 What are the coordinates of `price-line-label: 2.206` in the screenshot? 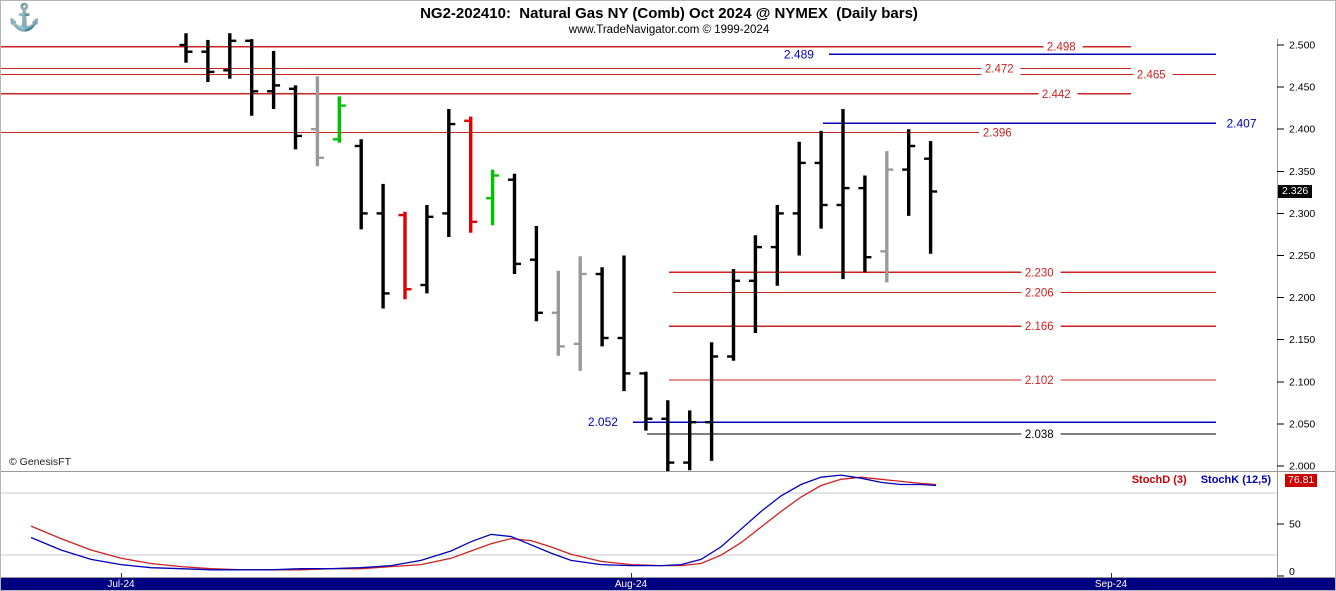 It's located at (1039, 294).